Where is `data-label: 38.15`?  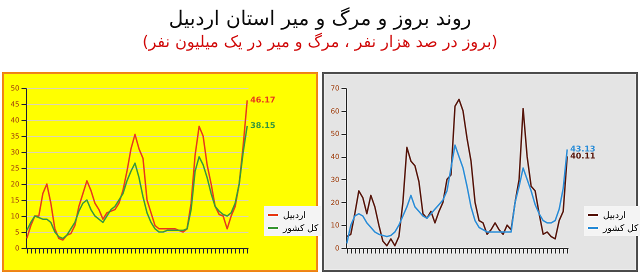 data-label: 38.15 is located at coordinates (263, 125).